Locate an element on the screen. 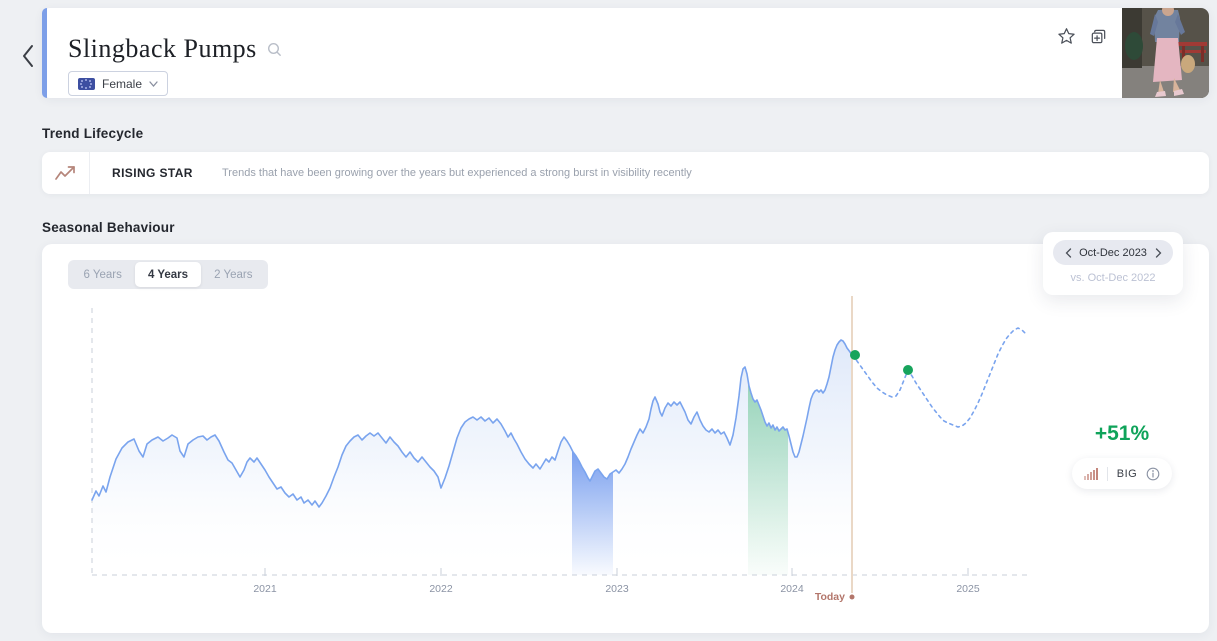 The width and height of the screenshot is (1217, 641). star-icon is located at coordinates (1066, 35).